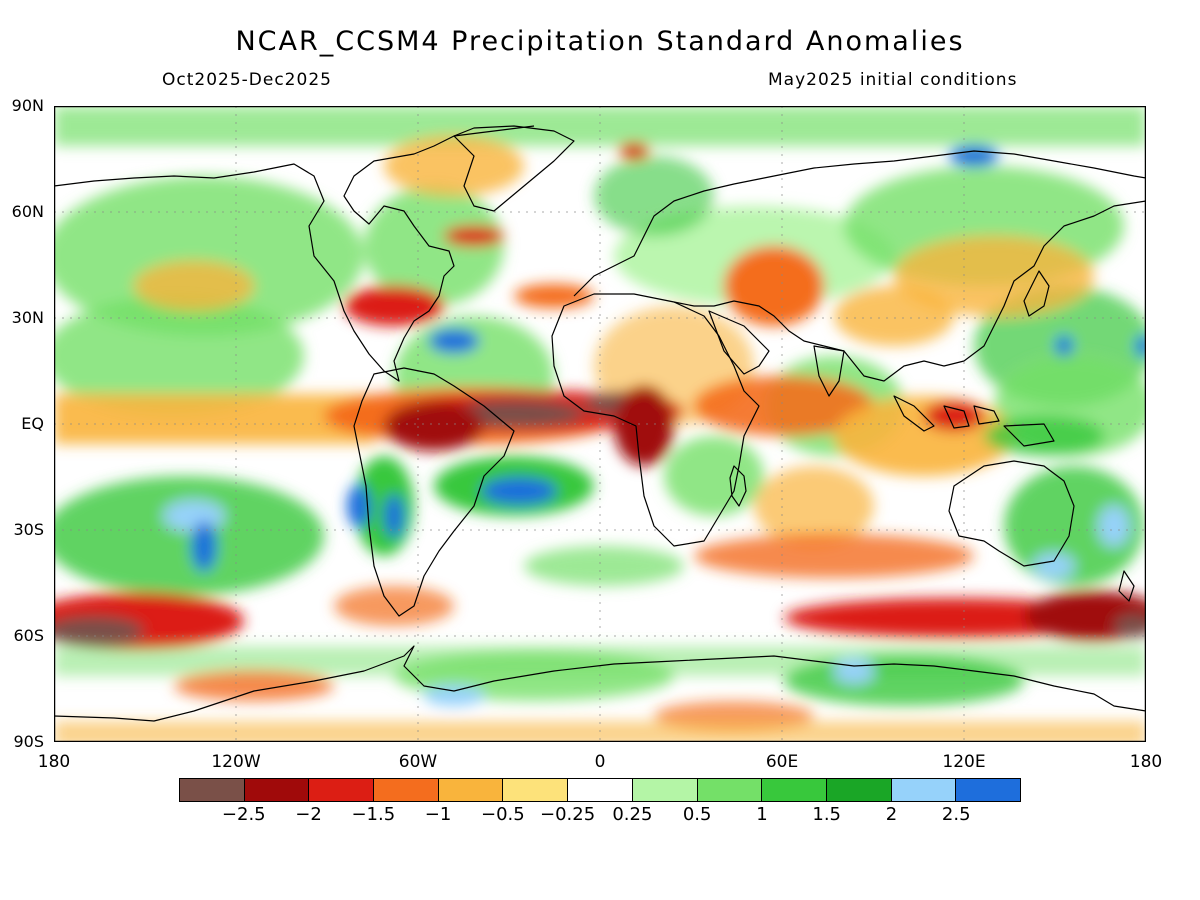  Describe the element at coordinates (956, 814) in the screenshot. I see `colorbar-tick-label: 2.5` at that location.